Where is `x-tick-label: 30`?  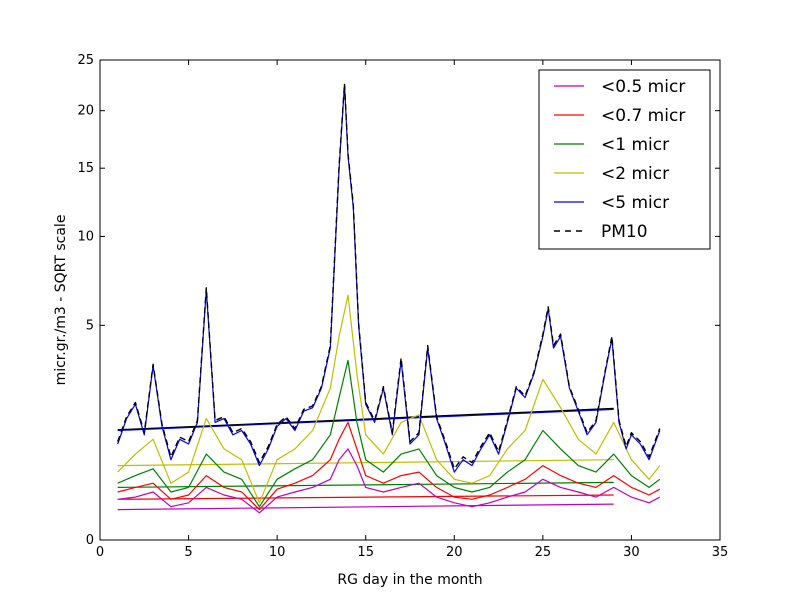
x-tick-label: 30 is located at coordinates (631, 552).